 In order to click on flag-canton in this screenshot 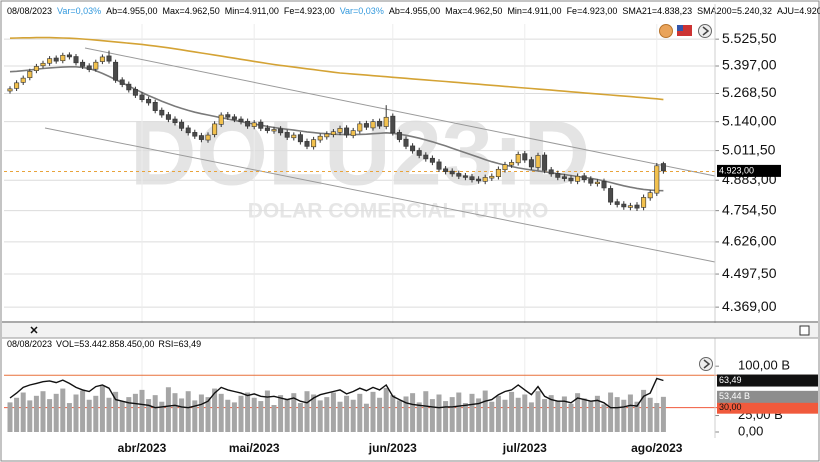, I will do `click(680, 28)`.